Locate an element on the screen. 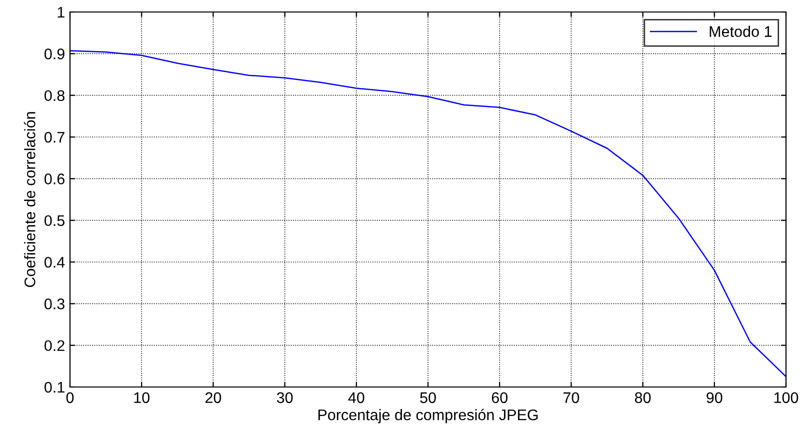 This screenshot has width=804, height=442. x-tick-label: 30 is located at coordinates (284, 398).